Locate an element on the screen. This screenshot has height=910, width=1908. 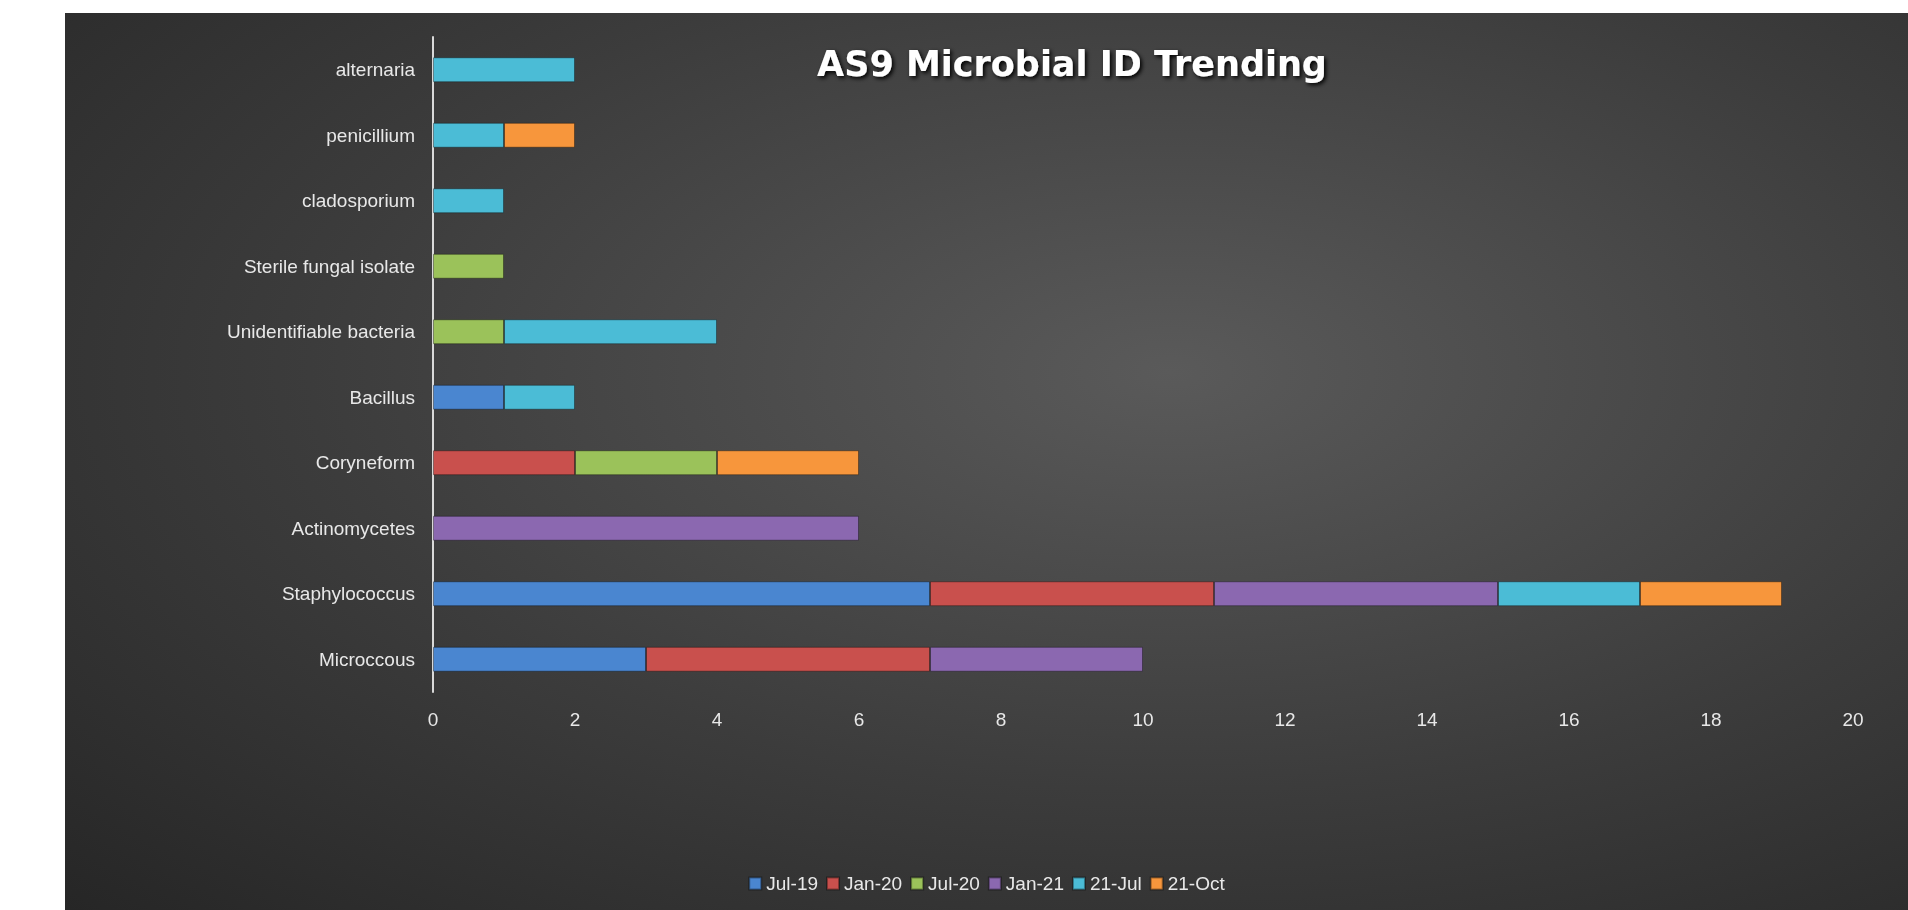
legend-label: 21-Oct is located at coordinates (1196, 883).